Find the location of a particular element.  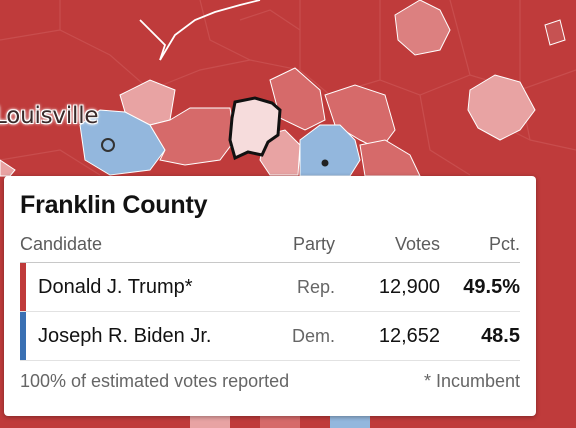

header-pct: Pct. is located at coordinates (480, 248).